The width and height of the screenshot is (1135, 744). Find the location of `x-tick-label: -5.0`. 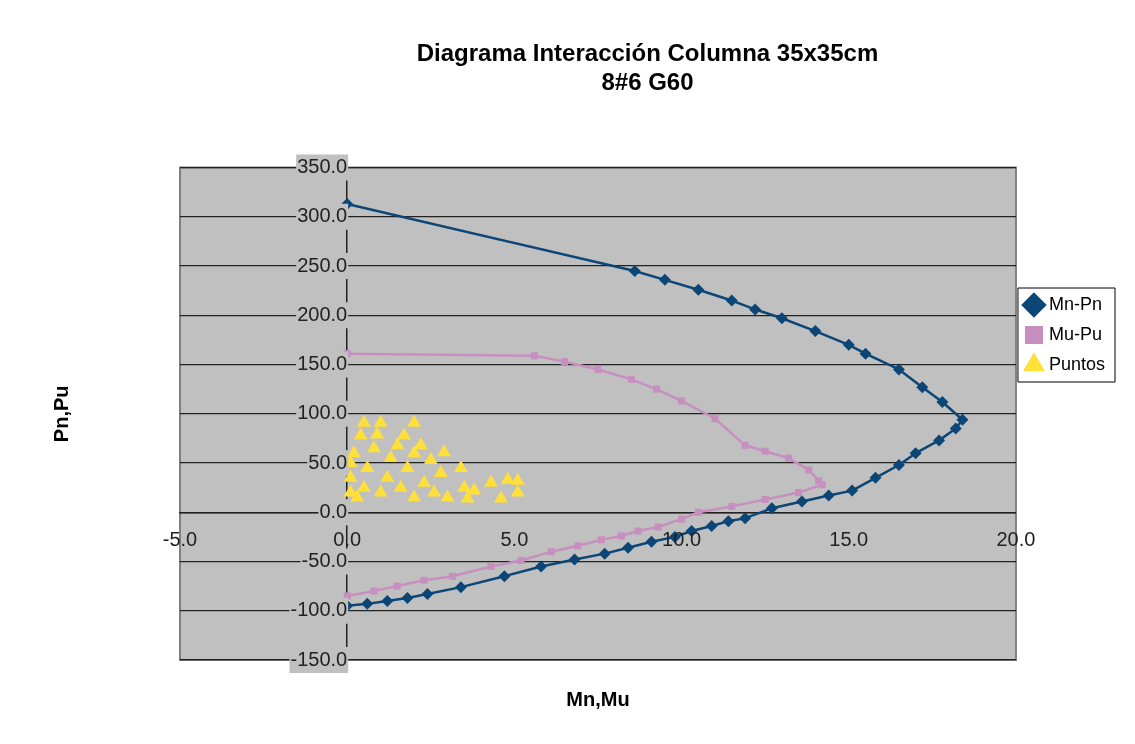

x-tick-label: -5.0 is located at coordinates (180, 538).